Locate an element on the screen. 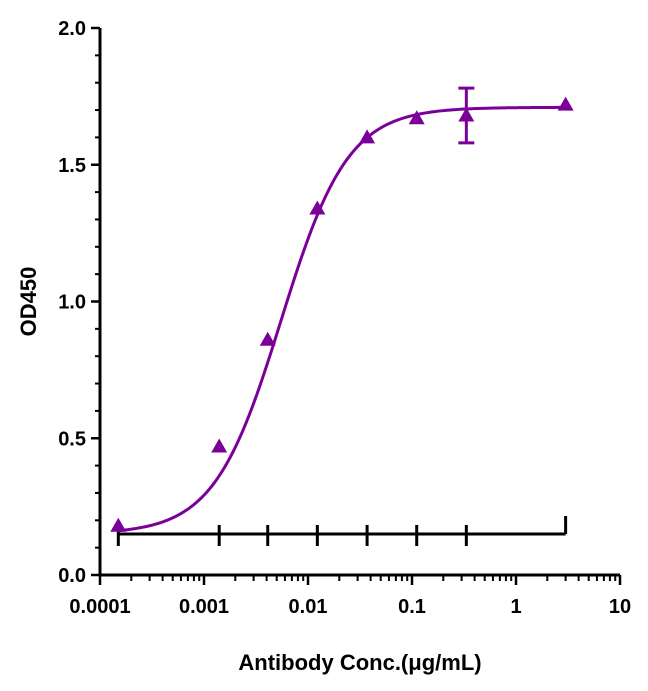 The image size is (648, 691). y-tick-label: 0.0 is located at coordinates (72, 576).